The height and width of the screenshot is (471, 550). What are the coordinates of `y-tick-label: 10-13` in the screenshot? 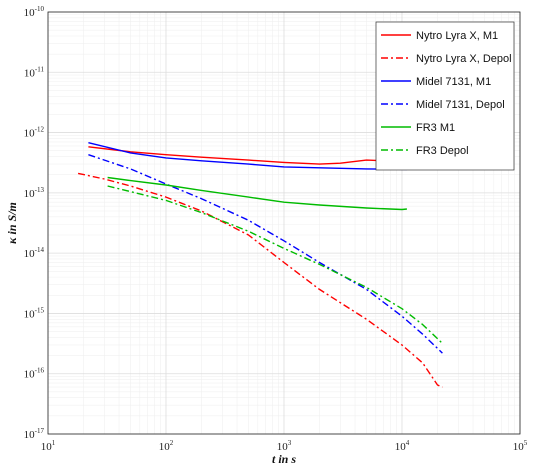 It's located at (34, 193).